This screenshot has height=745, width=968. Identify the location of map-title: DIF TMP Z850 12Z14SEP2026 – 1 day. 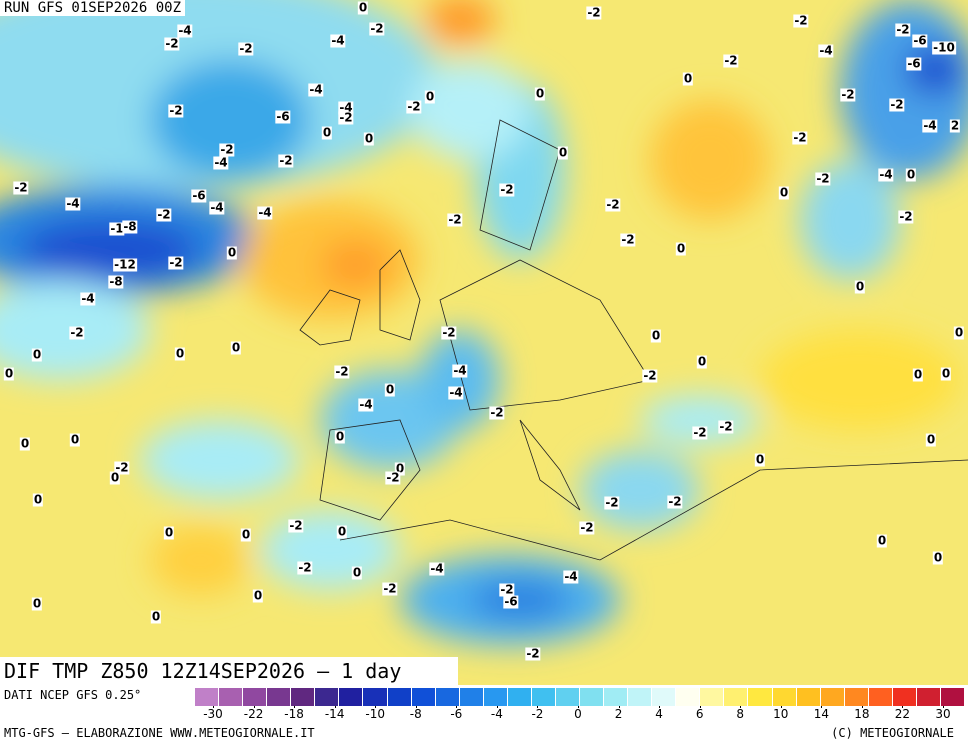
(229, 671).